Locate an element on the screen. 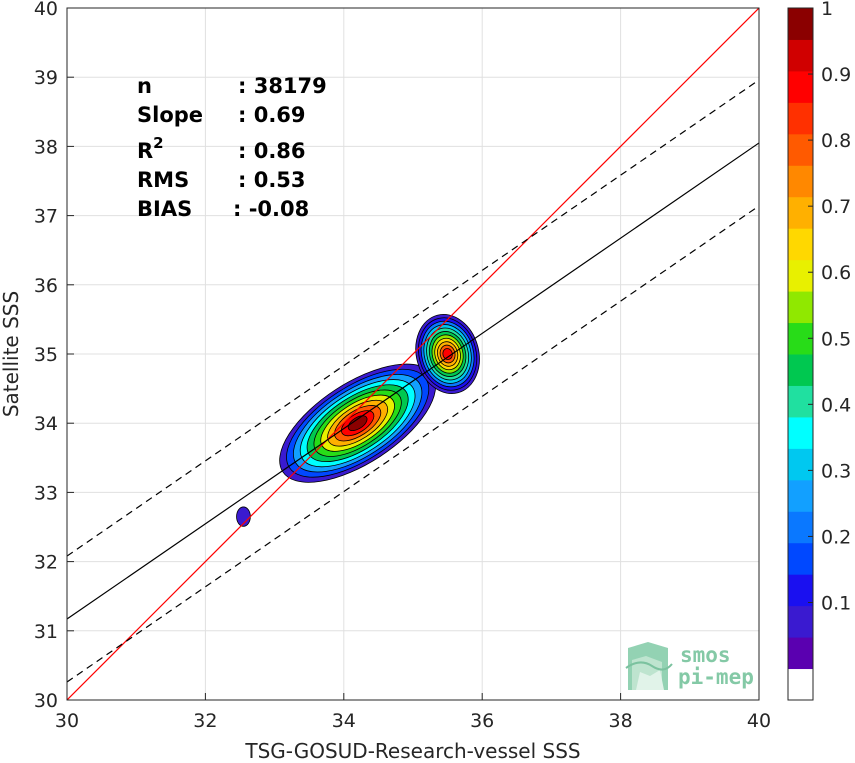 This screenshot has height=763, width=855. colorbar-tick-label: 0.7 is located at coordinates (836, 207).